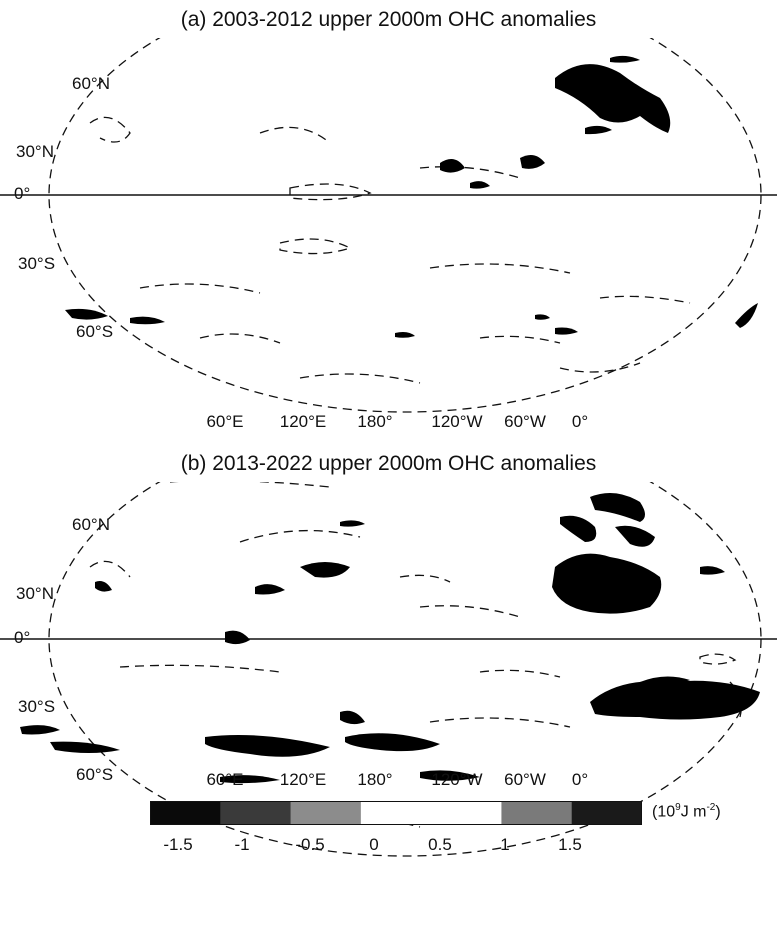 Image resolution: width=777 pixels, height=937 pixels. Describe the element at coordinates (570, 844) in the screenshot. I see `colorbar-tick: 1.5` at that location.